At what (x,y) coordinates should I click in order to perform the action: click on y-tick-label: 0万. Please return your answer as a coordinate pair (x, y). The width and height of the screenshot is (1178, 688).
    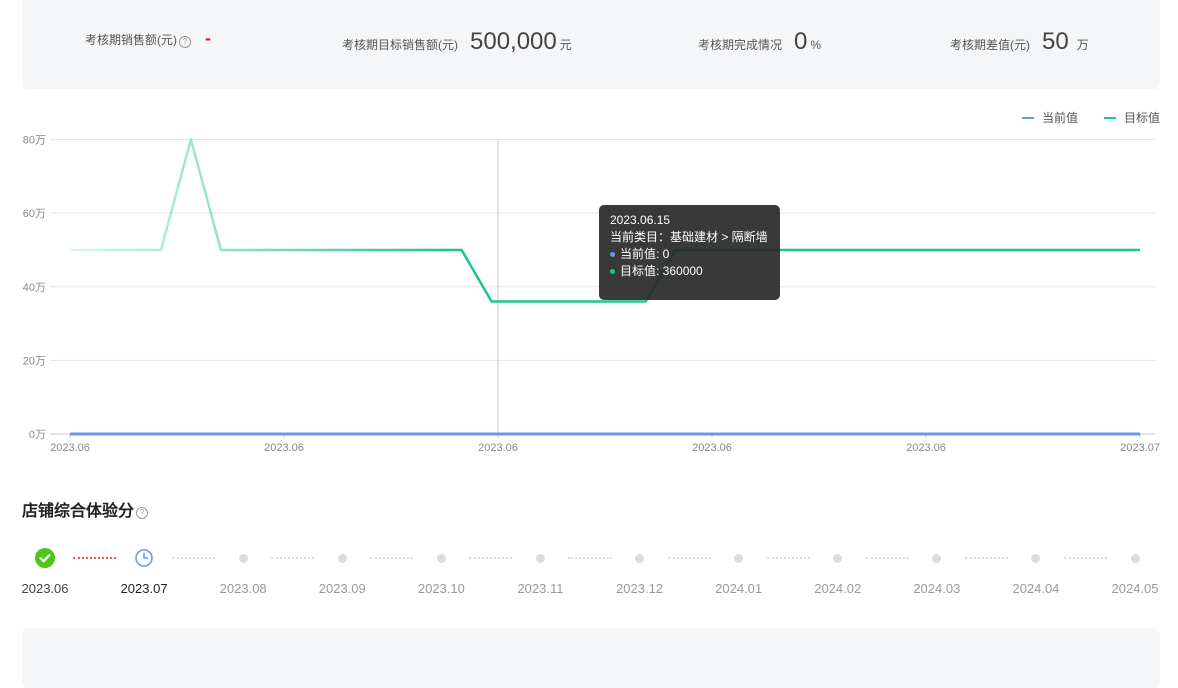
    Looking at the image, I should click on (37, 435).